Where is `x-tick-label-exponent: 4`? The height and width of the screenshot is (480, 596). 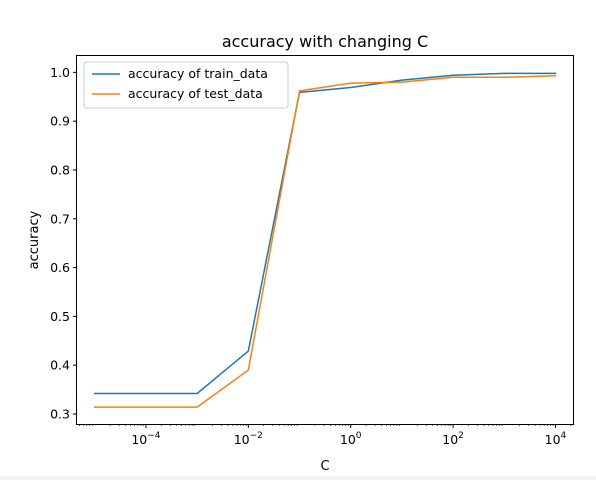
x-tick-label-exponent: 4 is located at coordinates (564, 436).